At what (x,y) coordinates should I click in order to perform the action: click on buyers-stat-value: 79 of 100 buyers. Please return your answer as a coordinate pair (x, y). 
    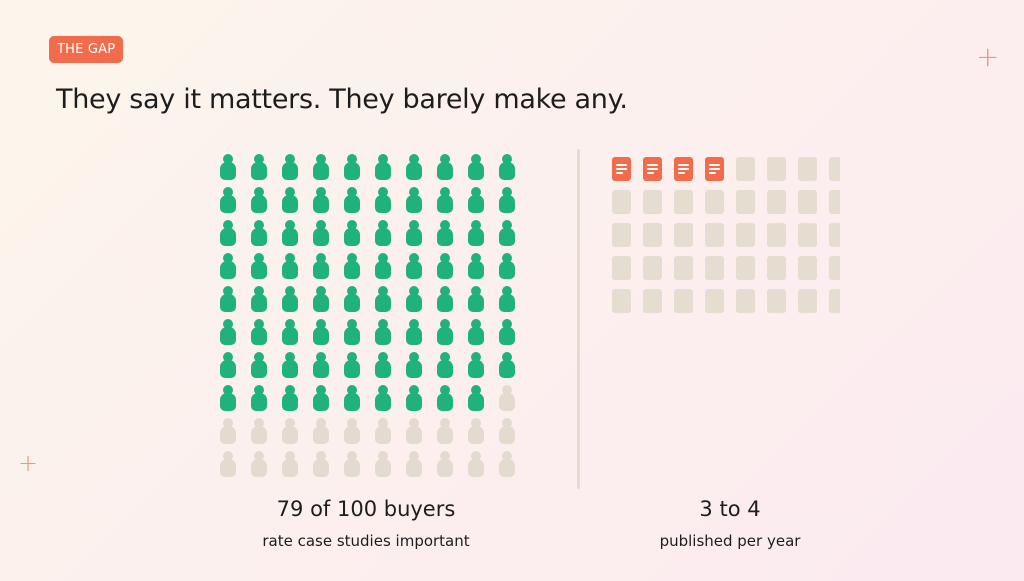
    Looking at the image, I should click on (366, 509).